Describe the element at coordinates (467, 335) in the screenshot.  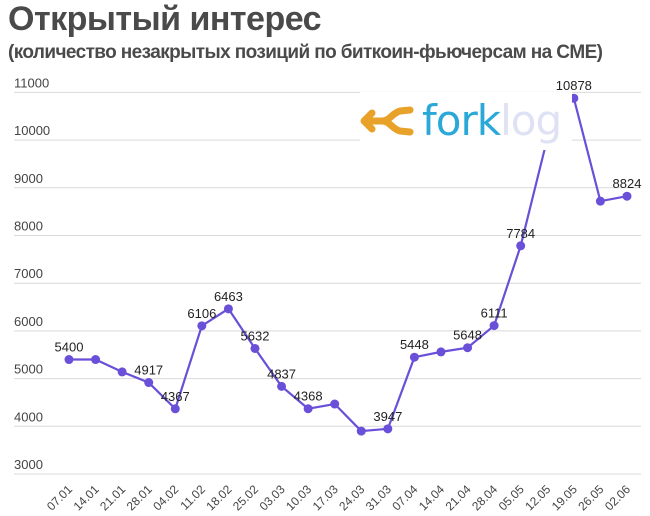
I see `data-label: 5648` at that location.